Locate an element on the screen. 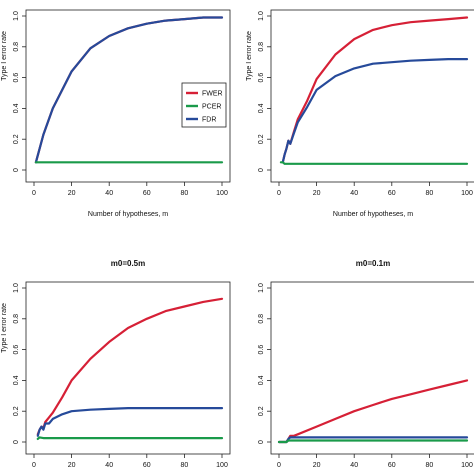 This screenshot has width=474, height=474. legend-label-pcer: PCER is located at coordinates (211, 107).